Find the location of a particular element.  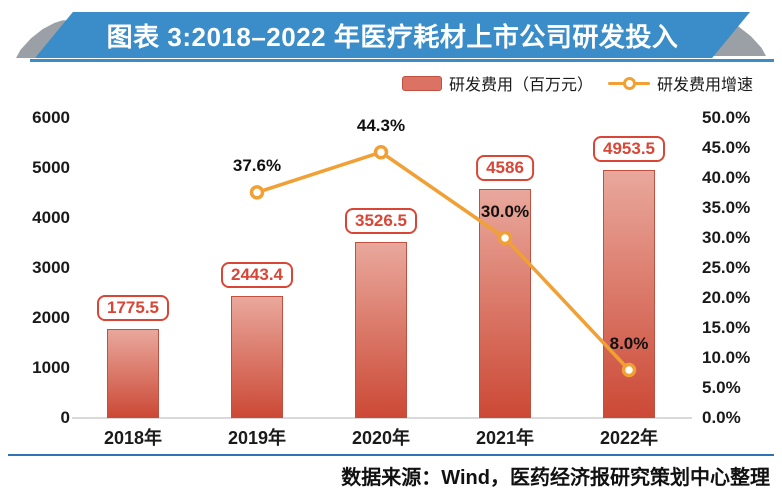

x-axis-category-label: 2020年 is located at coordinates (381, 438).